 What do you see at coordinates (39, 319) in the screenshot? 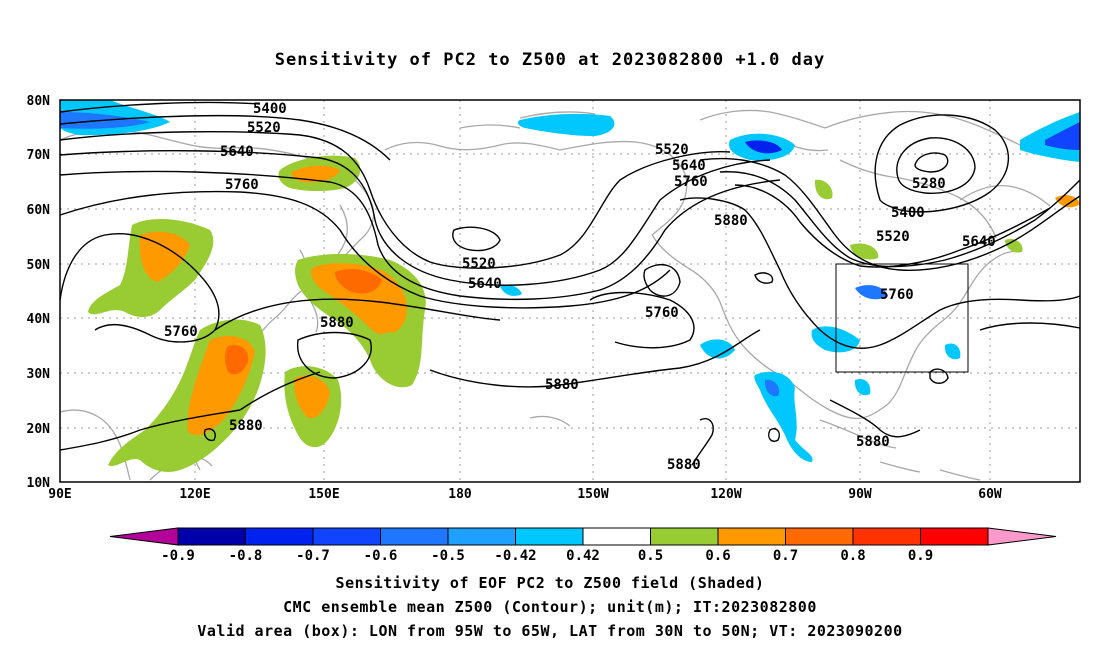
I see `lat-label: 40N` at bounding box center [39, 319].